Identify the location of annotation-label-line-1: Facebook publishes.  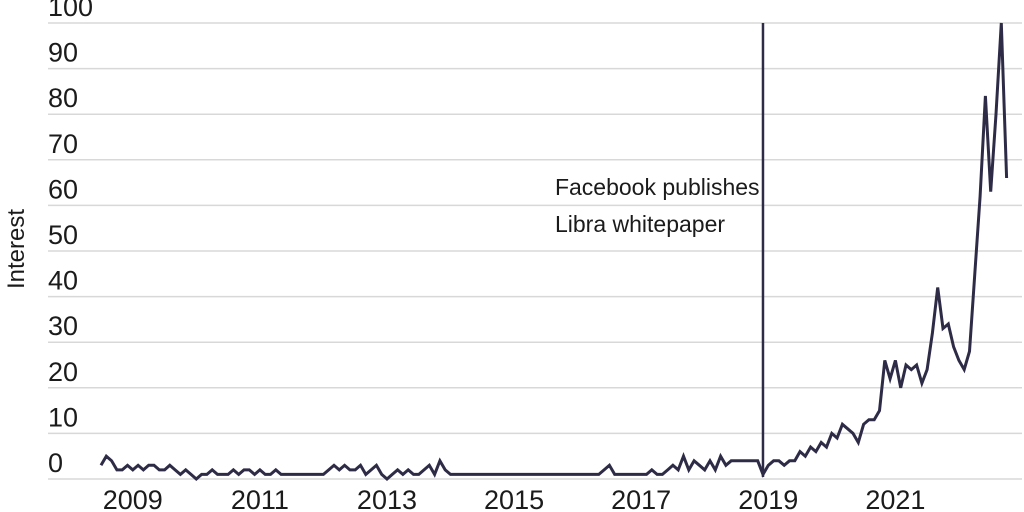
(657, 187).